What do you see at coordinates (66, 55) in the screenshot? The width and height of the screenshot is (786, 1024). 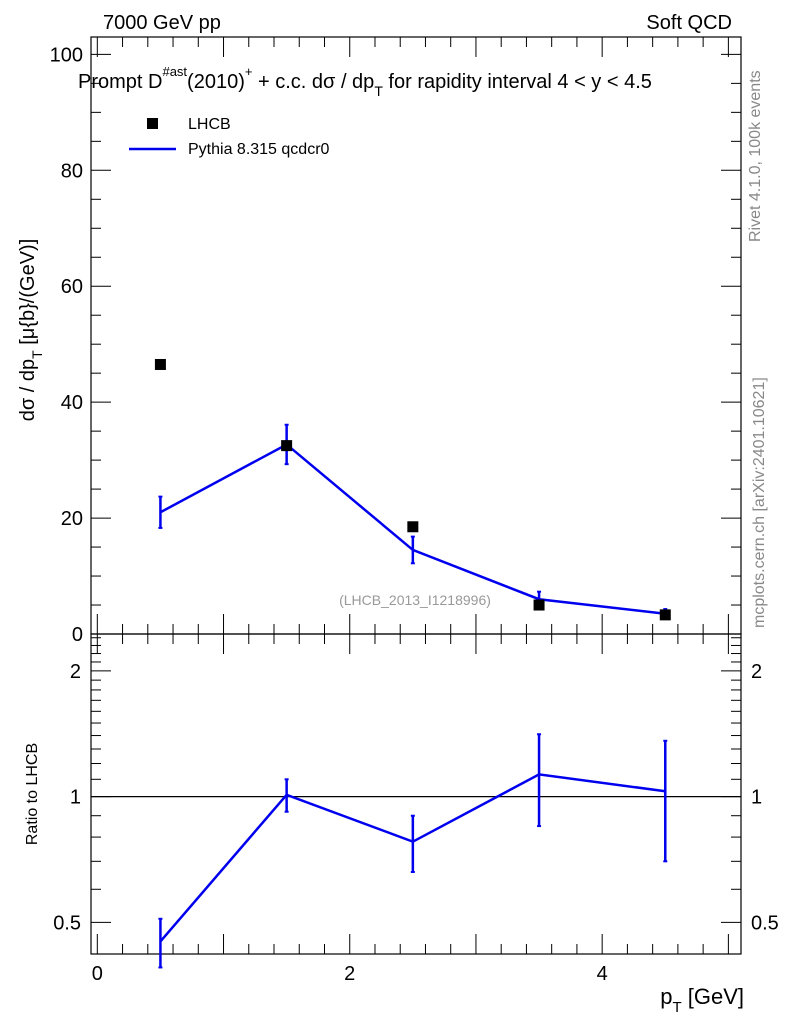 I see `main-y-tick-label: 100` at bounding box center [66, 55].